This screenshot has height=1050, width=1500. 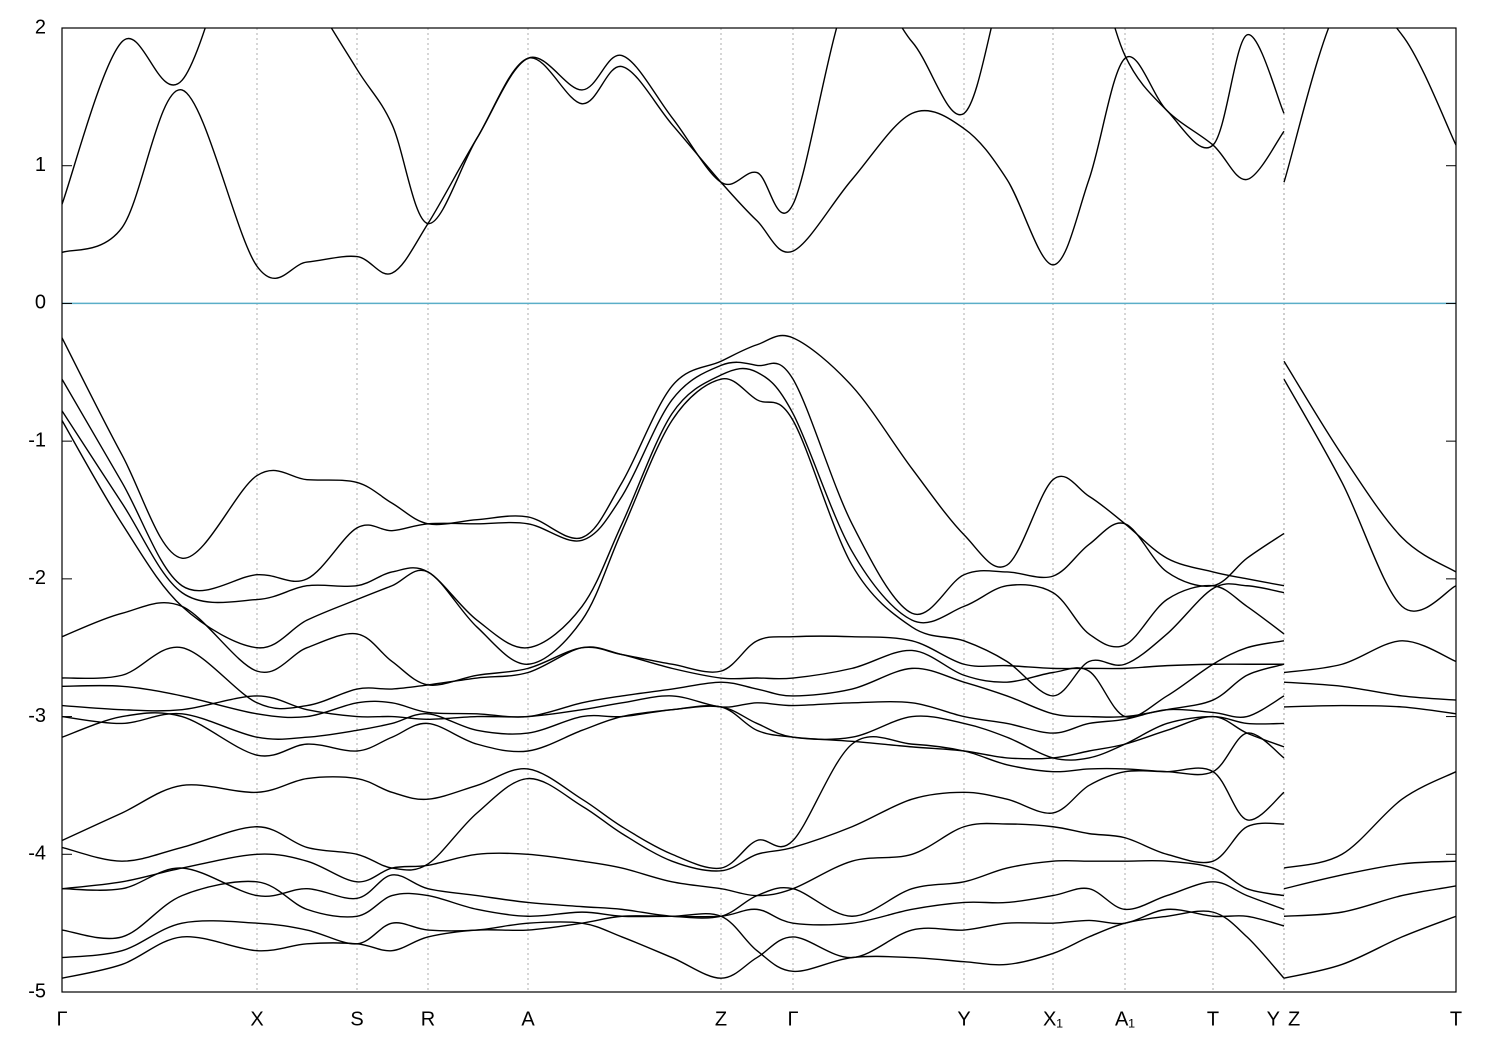 I want to click on y-tick-label: -5, so click(x=37, y=991).